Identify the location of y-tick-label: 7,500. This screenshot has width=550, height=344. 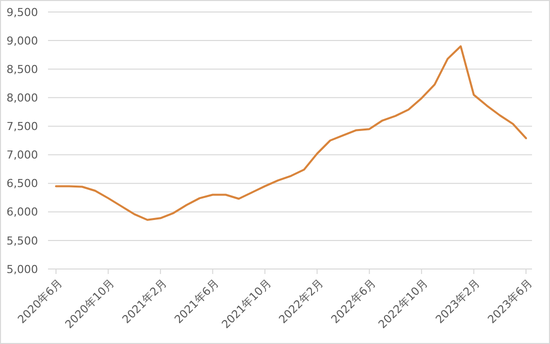
(22, 127).